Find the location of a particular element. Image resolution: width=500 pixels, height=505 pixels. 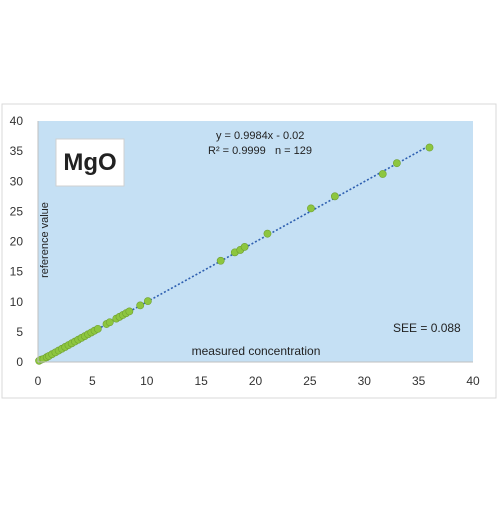

see-label: SEE = 0.088 is located at coordinates (427, 328).